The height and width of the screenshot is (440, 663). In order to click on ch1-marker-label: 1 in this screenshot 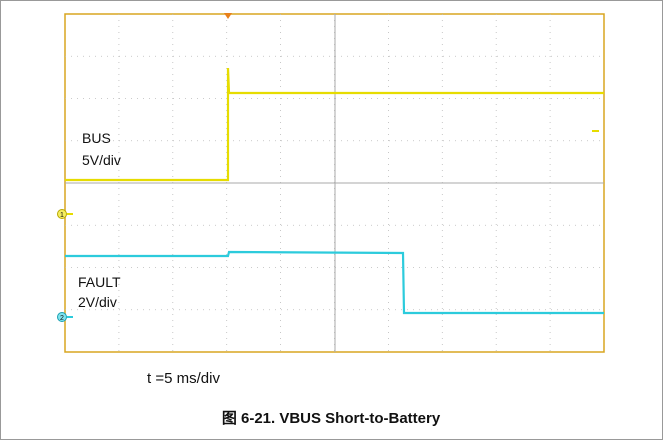, I will do `click(62, 215)`.